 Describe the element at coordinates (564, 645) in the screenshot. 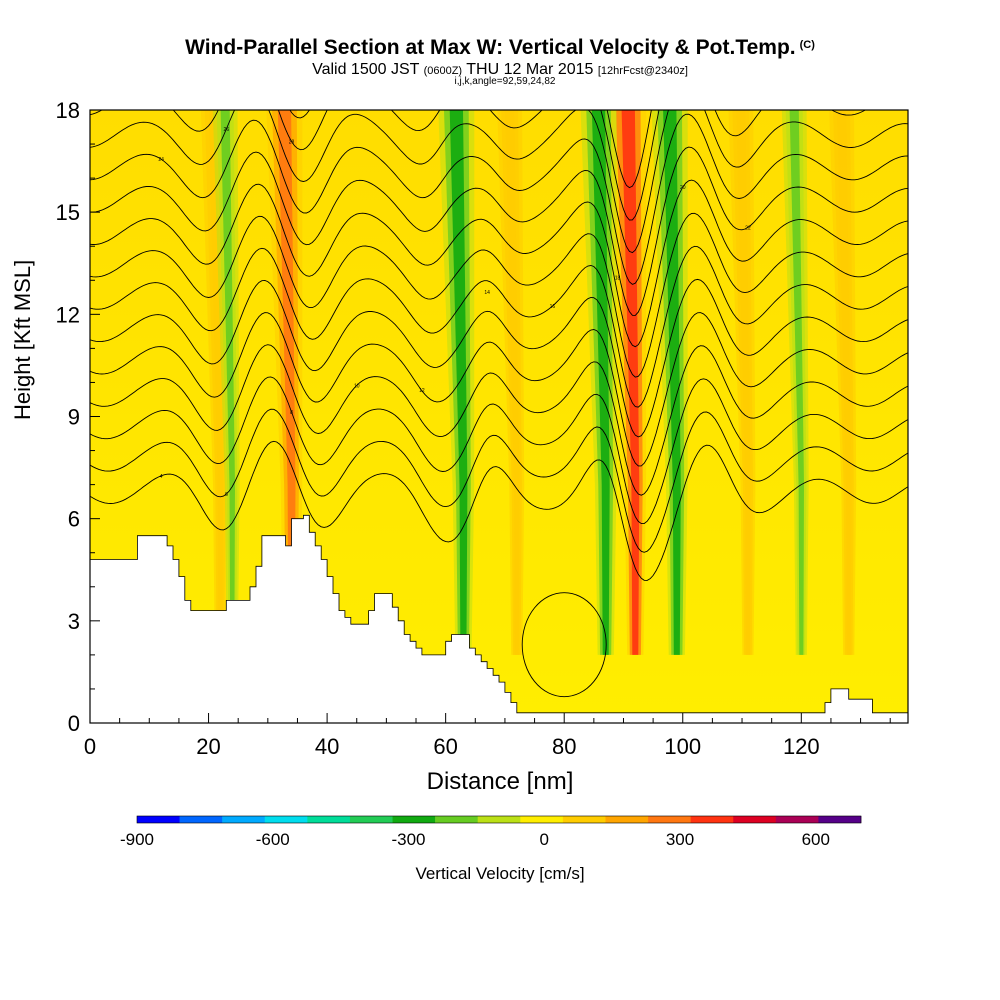

I see `low-level-contour` at that location.